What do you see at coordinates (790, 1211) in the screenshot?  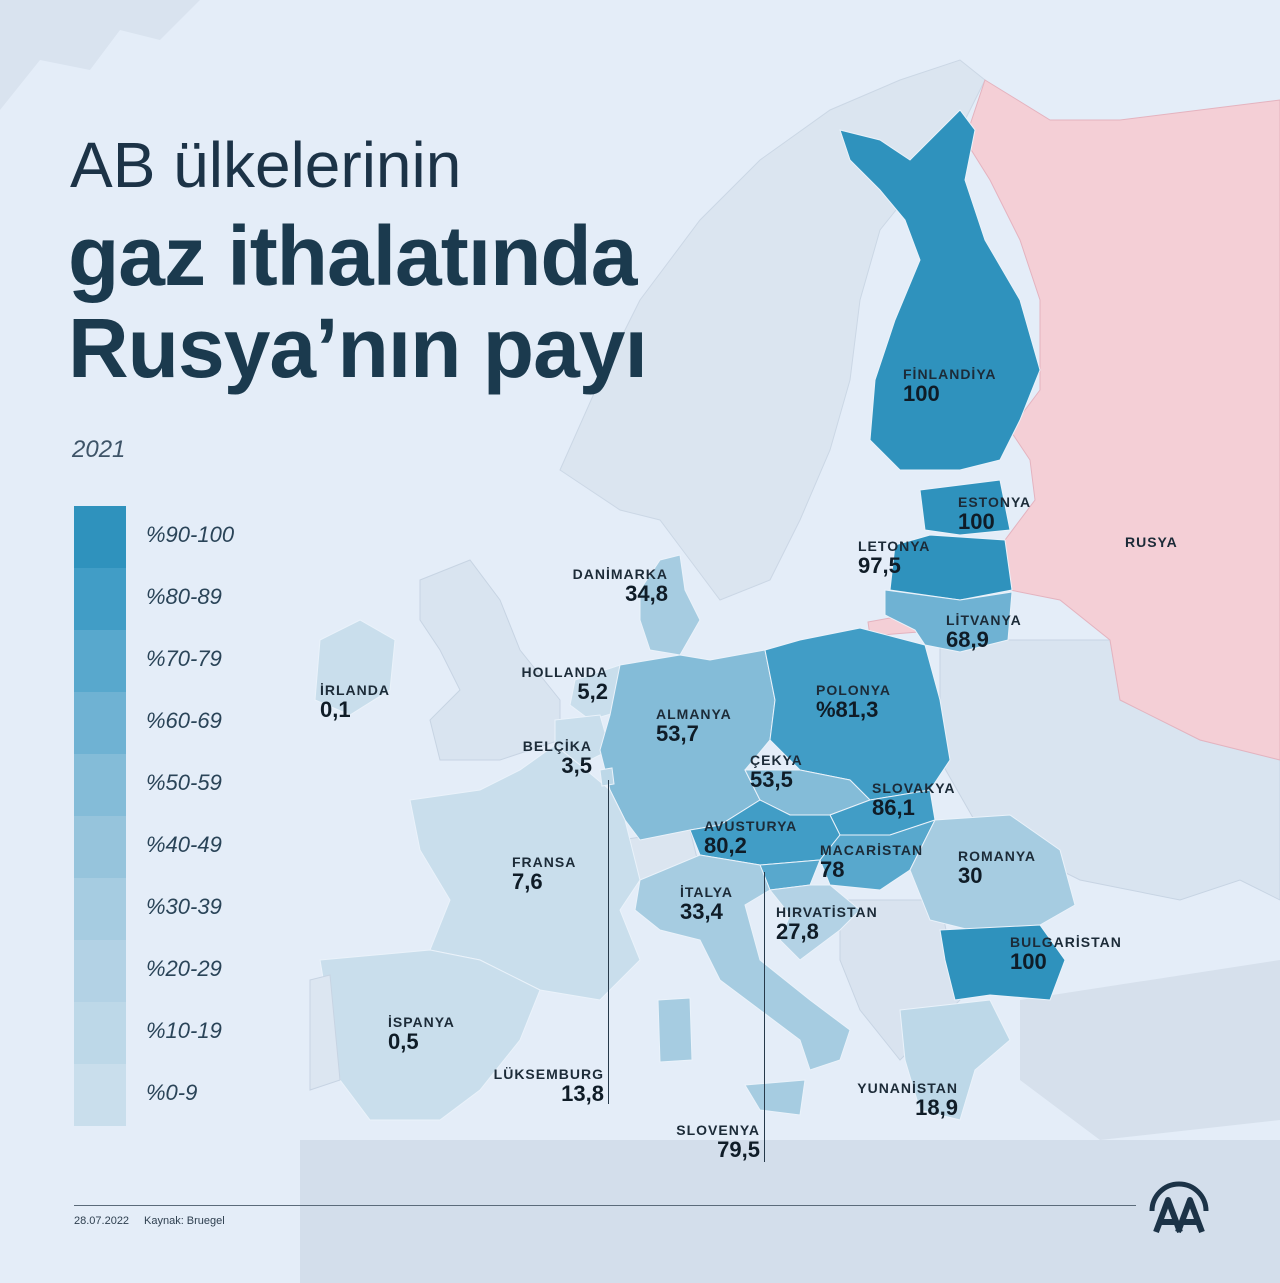 I see `land-north-africa` at bounding box center [790, 1211].